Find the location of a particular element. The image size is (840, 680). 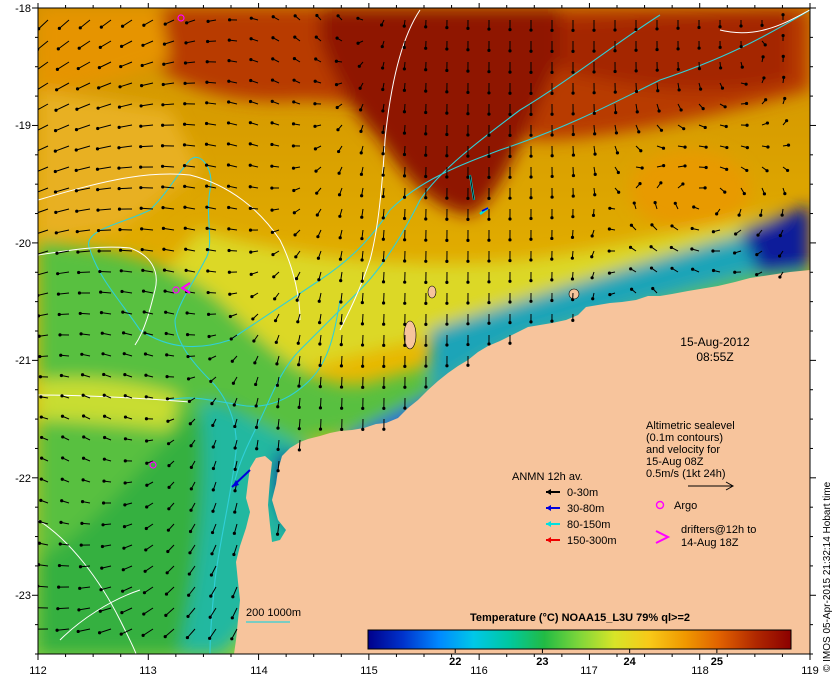

island is located at coordinates (410, 335).